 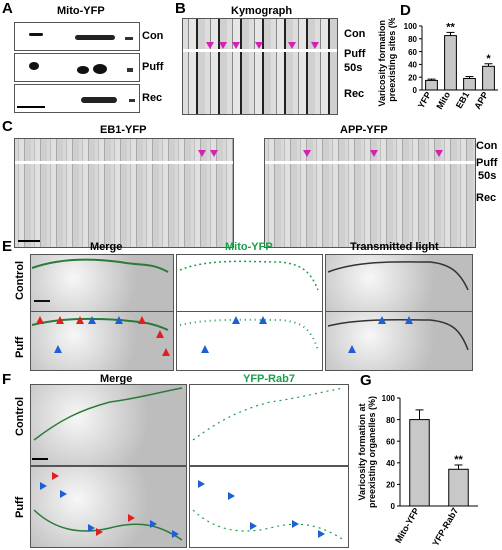 What do you see at coordinates (108, 525) in the screenshot?
I see `f-trace-merge-puff` at bounding box center [108, 525].